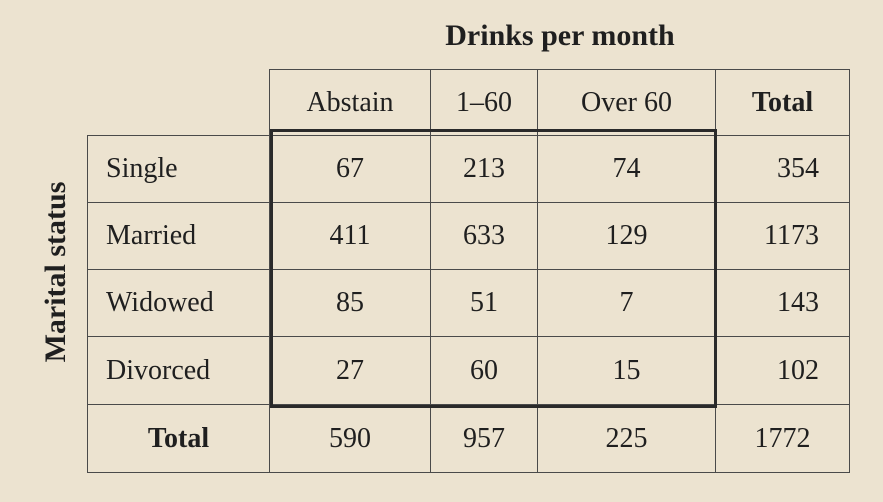 This screenshot has width=883, height=502. Describe the element at coordinates (783, 169) in the screenshot. I see `row-total-cell: 354` at that location.